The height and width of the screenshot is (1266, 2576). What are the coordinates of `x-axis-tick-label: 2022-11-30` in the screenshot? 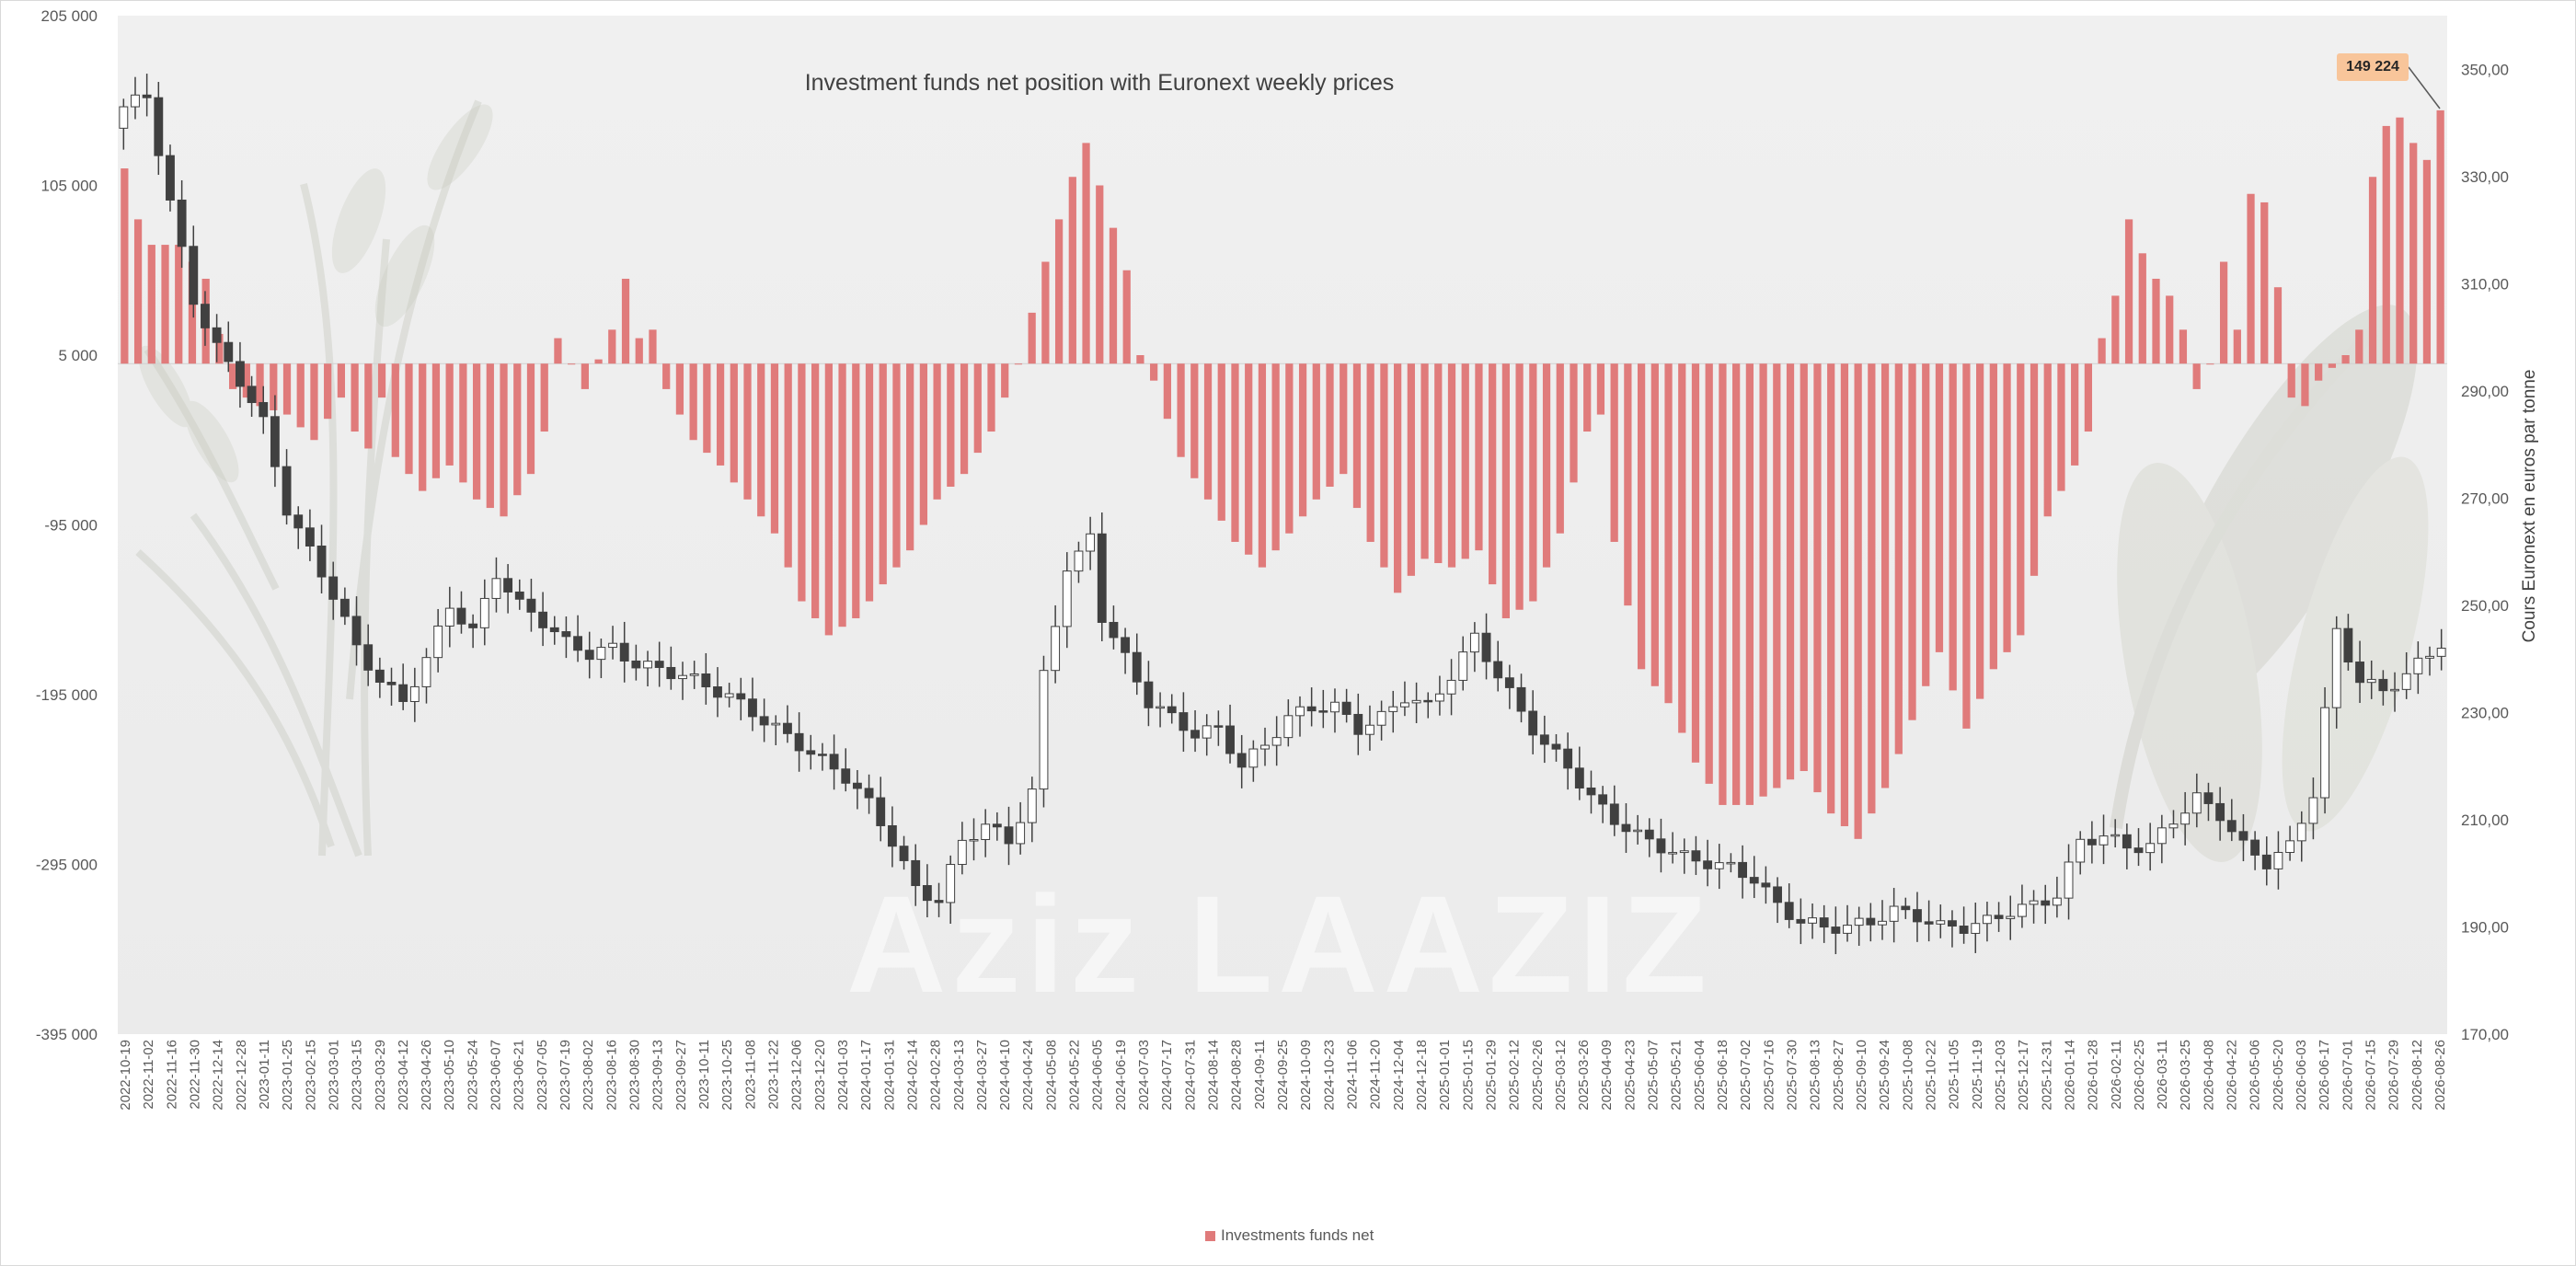 It's located at (195, 1075).